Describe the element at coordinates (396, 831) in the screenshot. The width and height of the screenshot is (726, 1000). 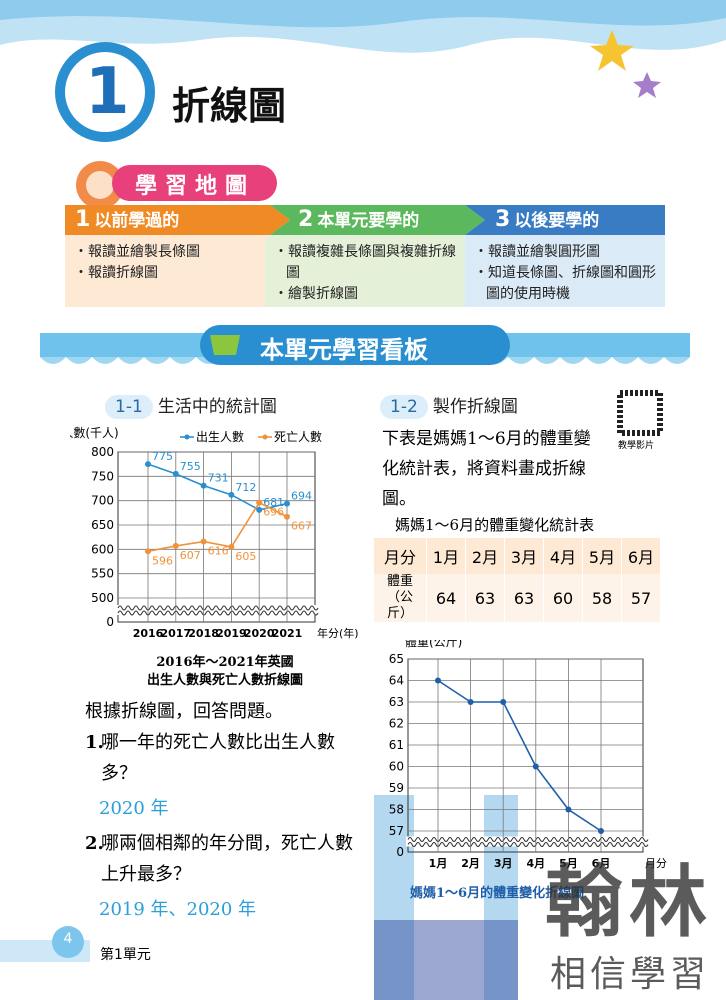
I see `y-tick-label: 57` at that location.